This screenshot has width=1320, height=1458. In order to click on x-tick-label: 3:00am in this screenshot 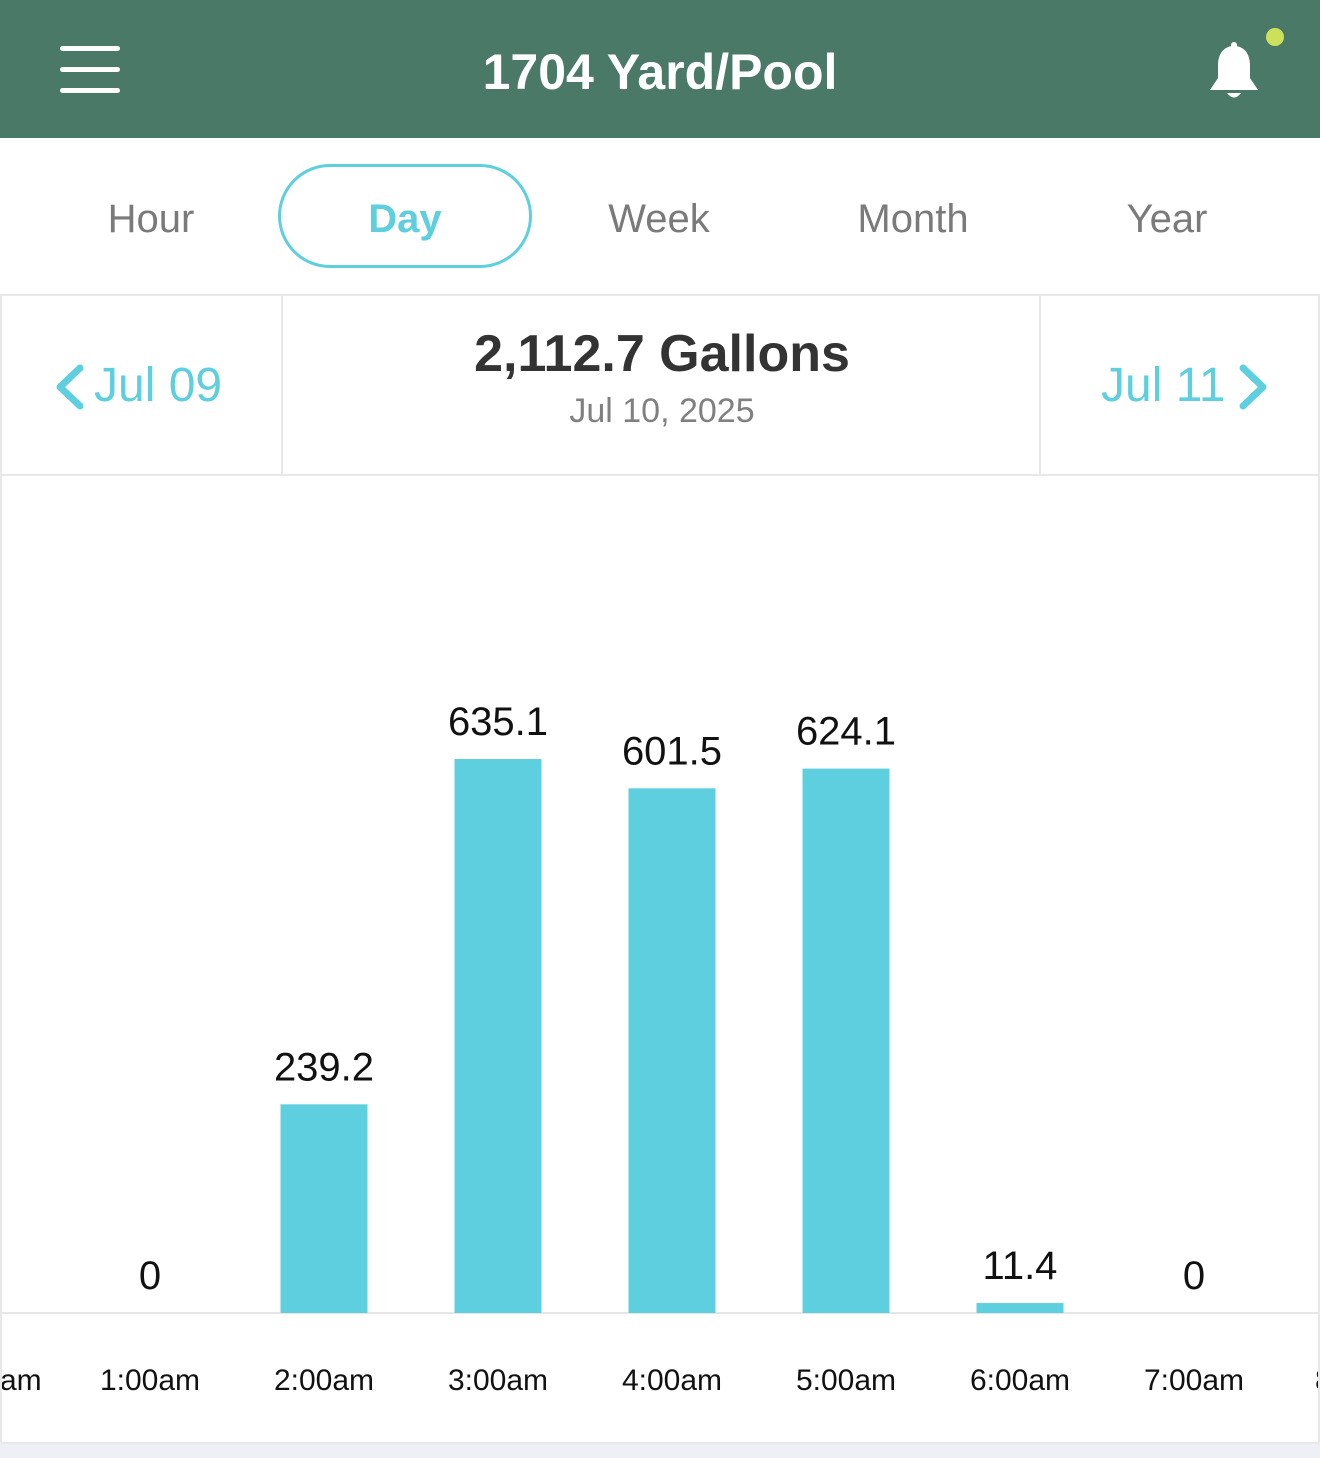, I will do `click(498, 1380)`.